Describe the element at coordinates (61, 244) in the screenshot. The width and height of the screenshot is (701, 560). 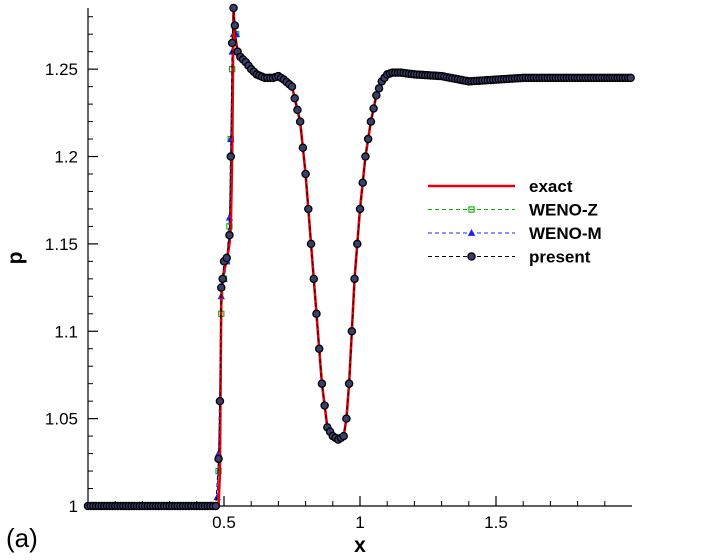
I see `y-tick-label: 1.15` at that location.